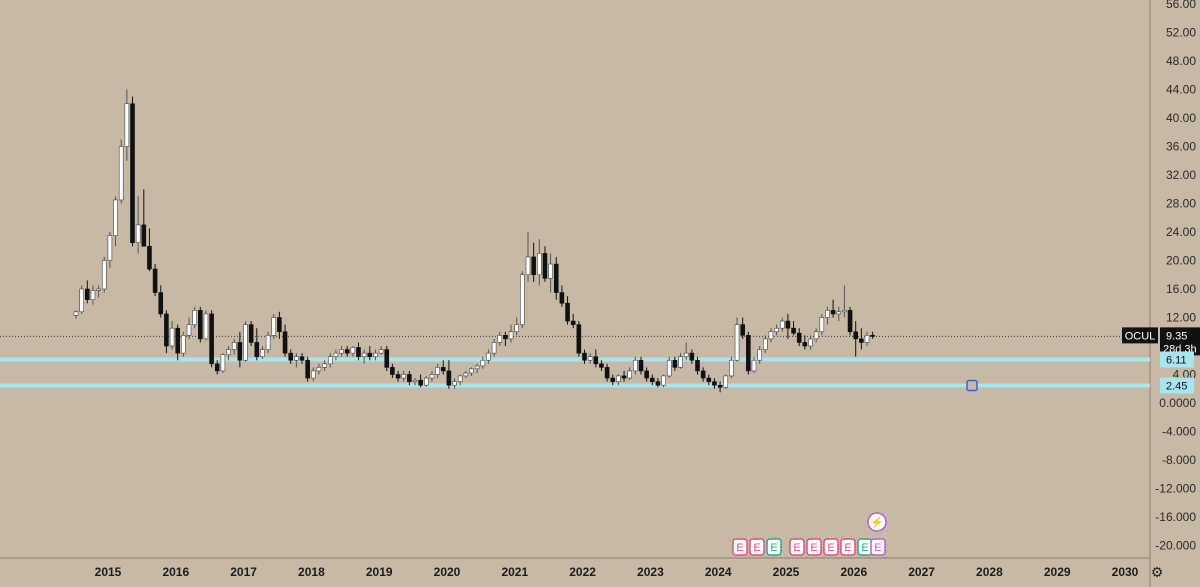 The height and width of the screenshot is (587, 1200). Describe the element at coordinates (1057, 572) in the screenshot. I see `year-label: 2029` at that location.